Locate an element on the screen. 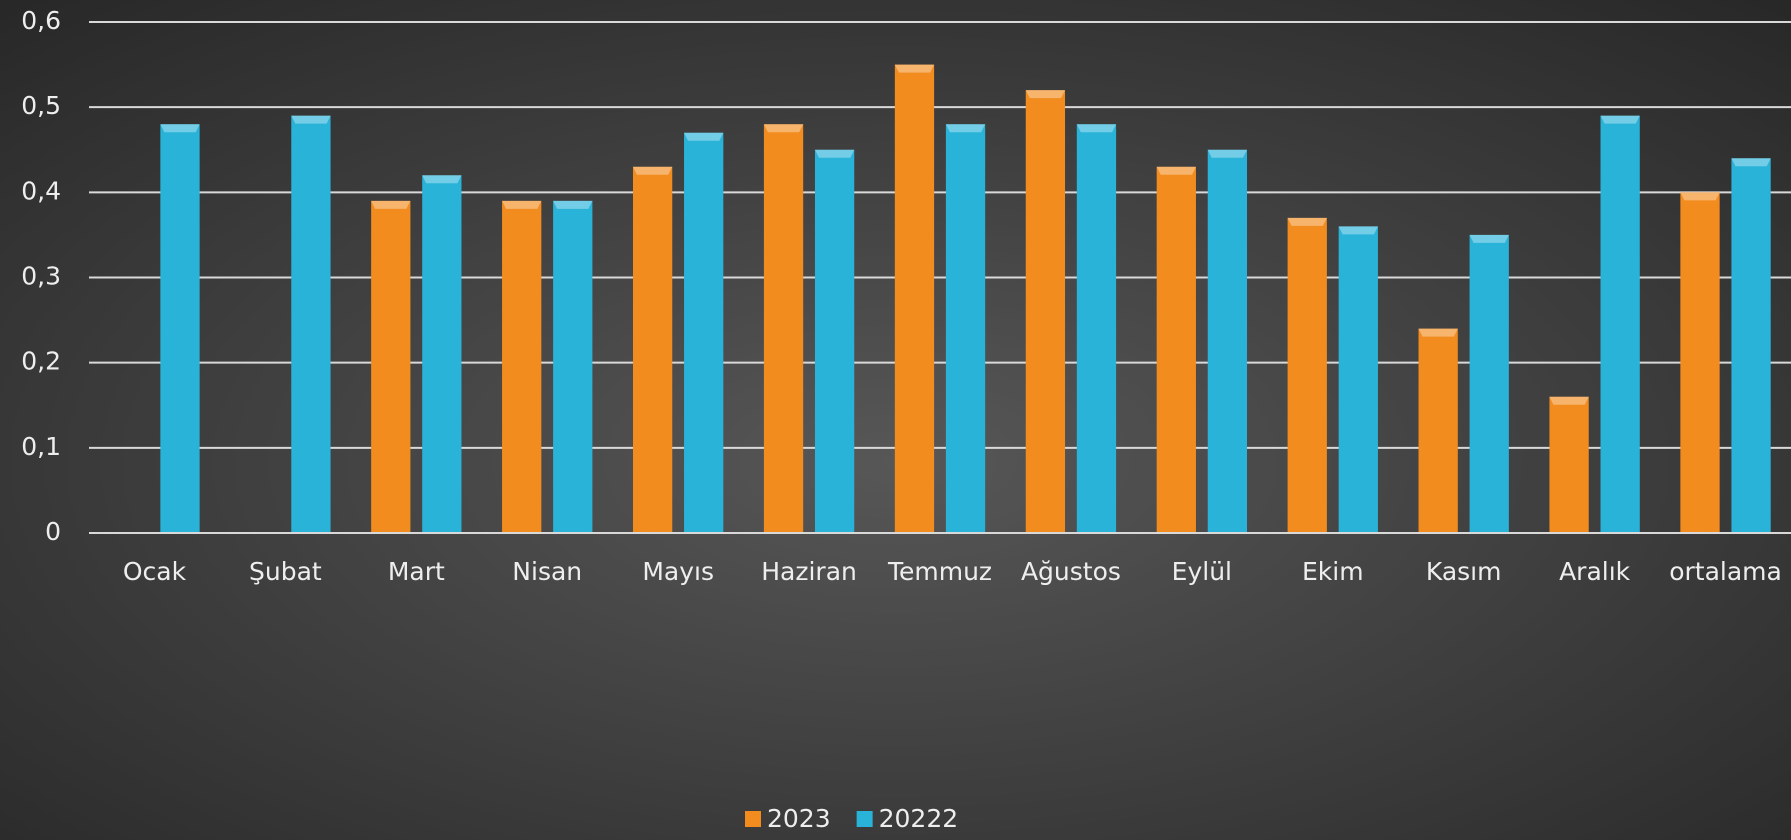  y-tick-label: 0,1 is located at coordinates (41, 446).